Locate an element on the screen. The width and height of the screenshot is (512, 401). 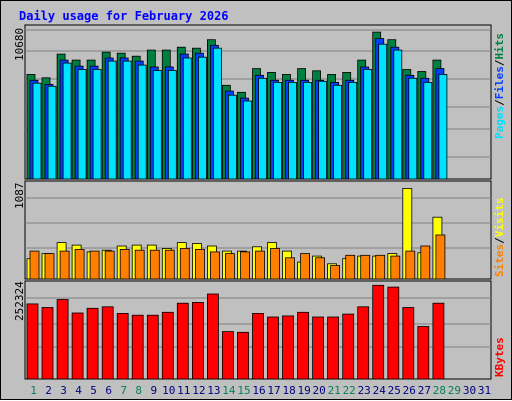
x-tick-label: 6 is located at coordinates (108, 390).